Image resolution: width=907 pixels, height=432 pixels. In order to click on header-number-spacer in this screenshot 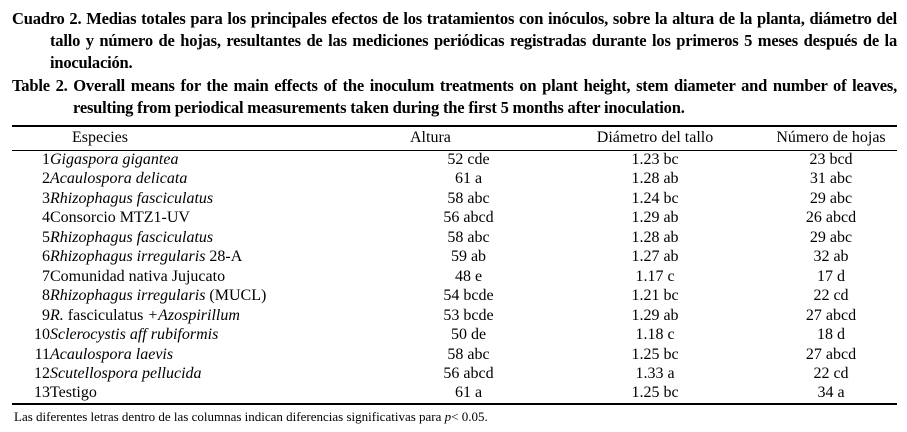, I will do `click(31, 138)`.